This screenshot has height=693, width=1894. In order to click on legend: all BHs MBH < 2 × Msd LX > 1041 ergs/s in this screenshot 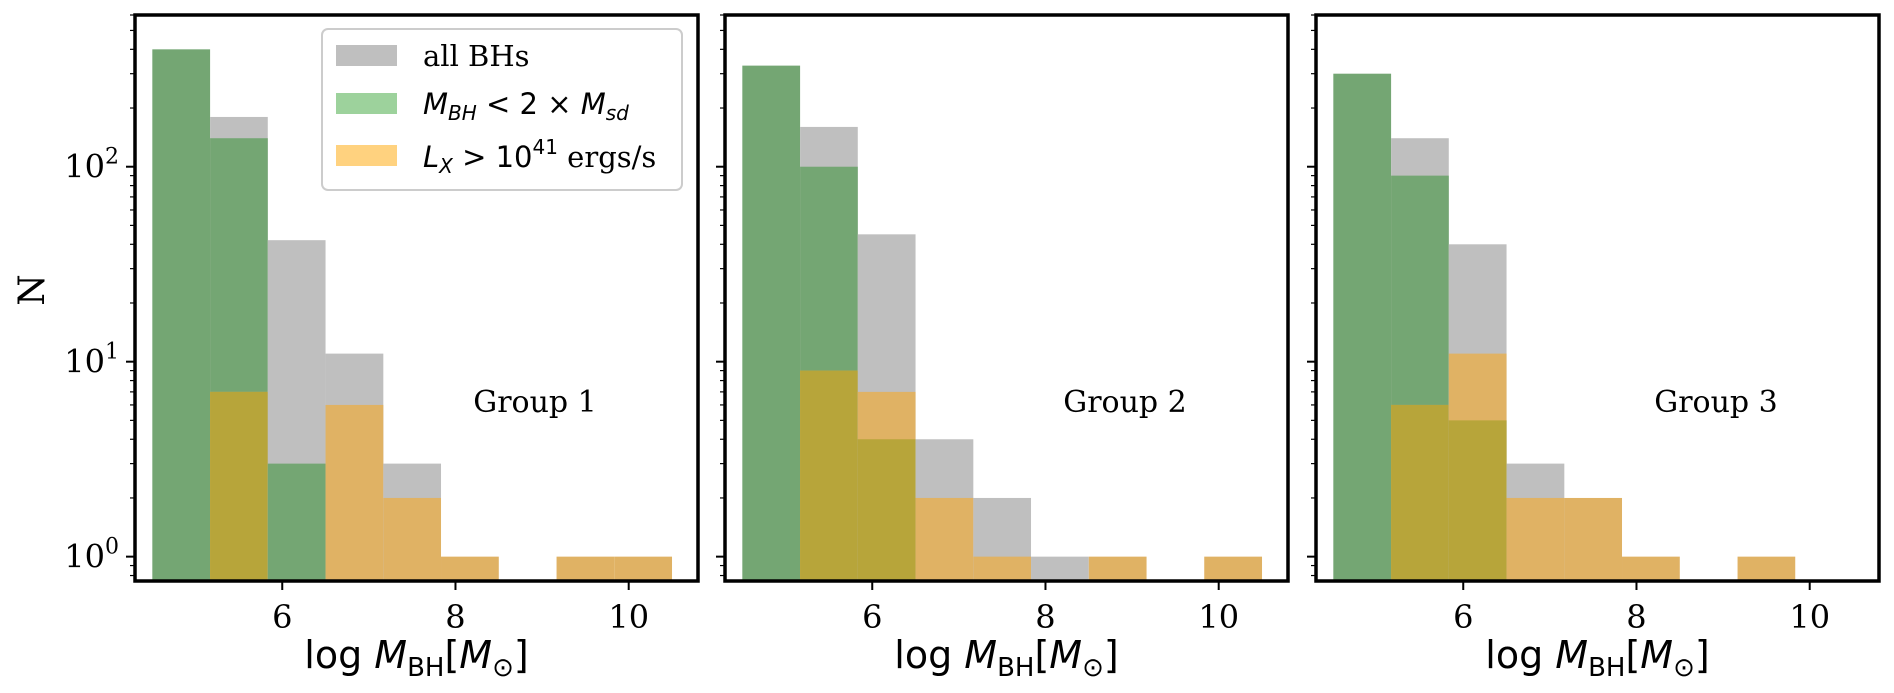, I will do `click(502, 109)`.